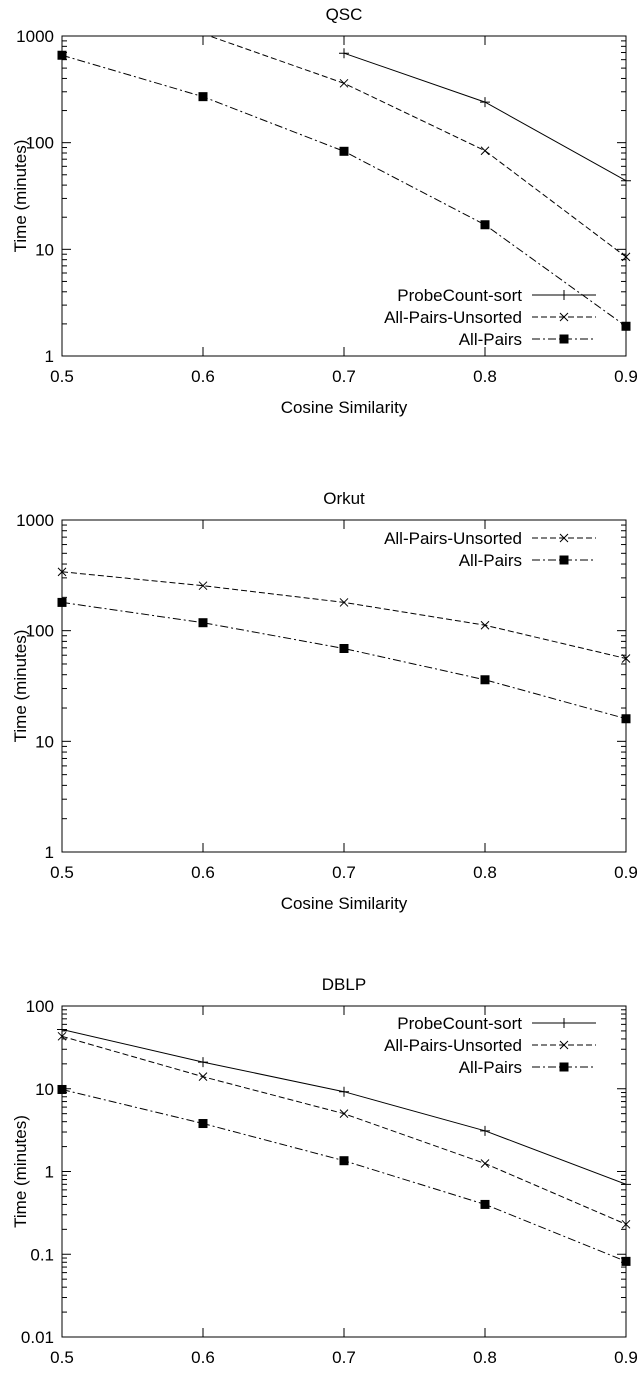 This screenshot has width=644, height=1382. What do you see at coordinates (490, 549) in the screenshot?
I see `legend: All-Pairs-Unsorted All-Pairs` at bounding box center [490, 549].